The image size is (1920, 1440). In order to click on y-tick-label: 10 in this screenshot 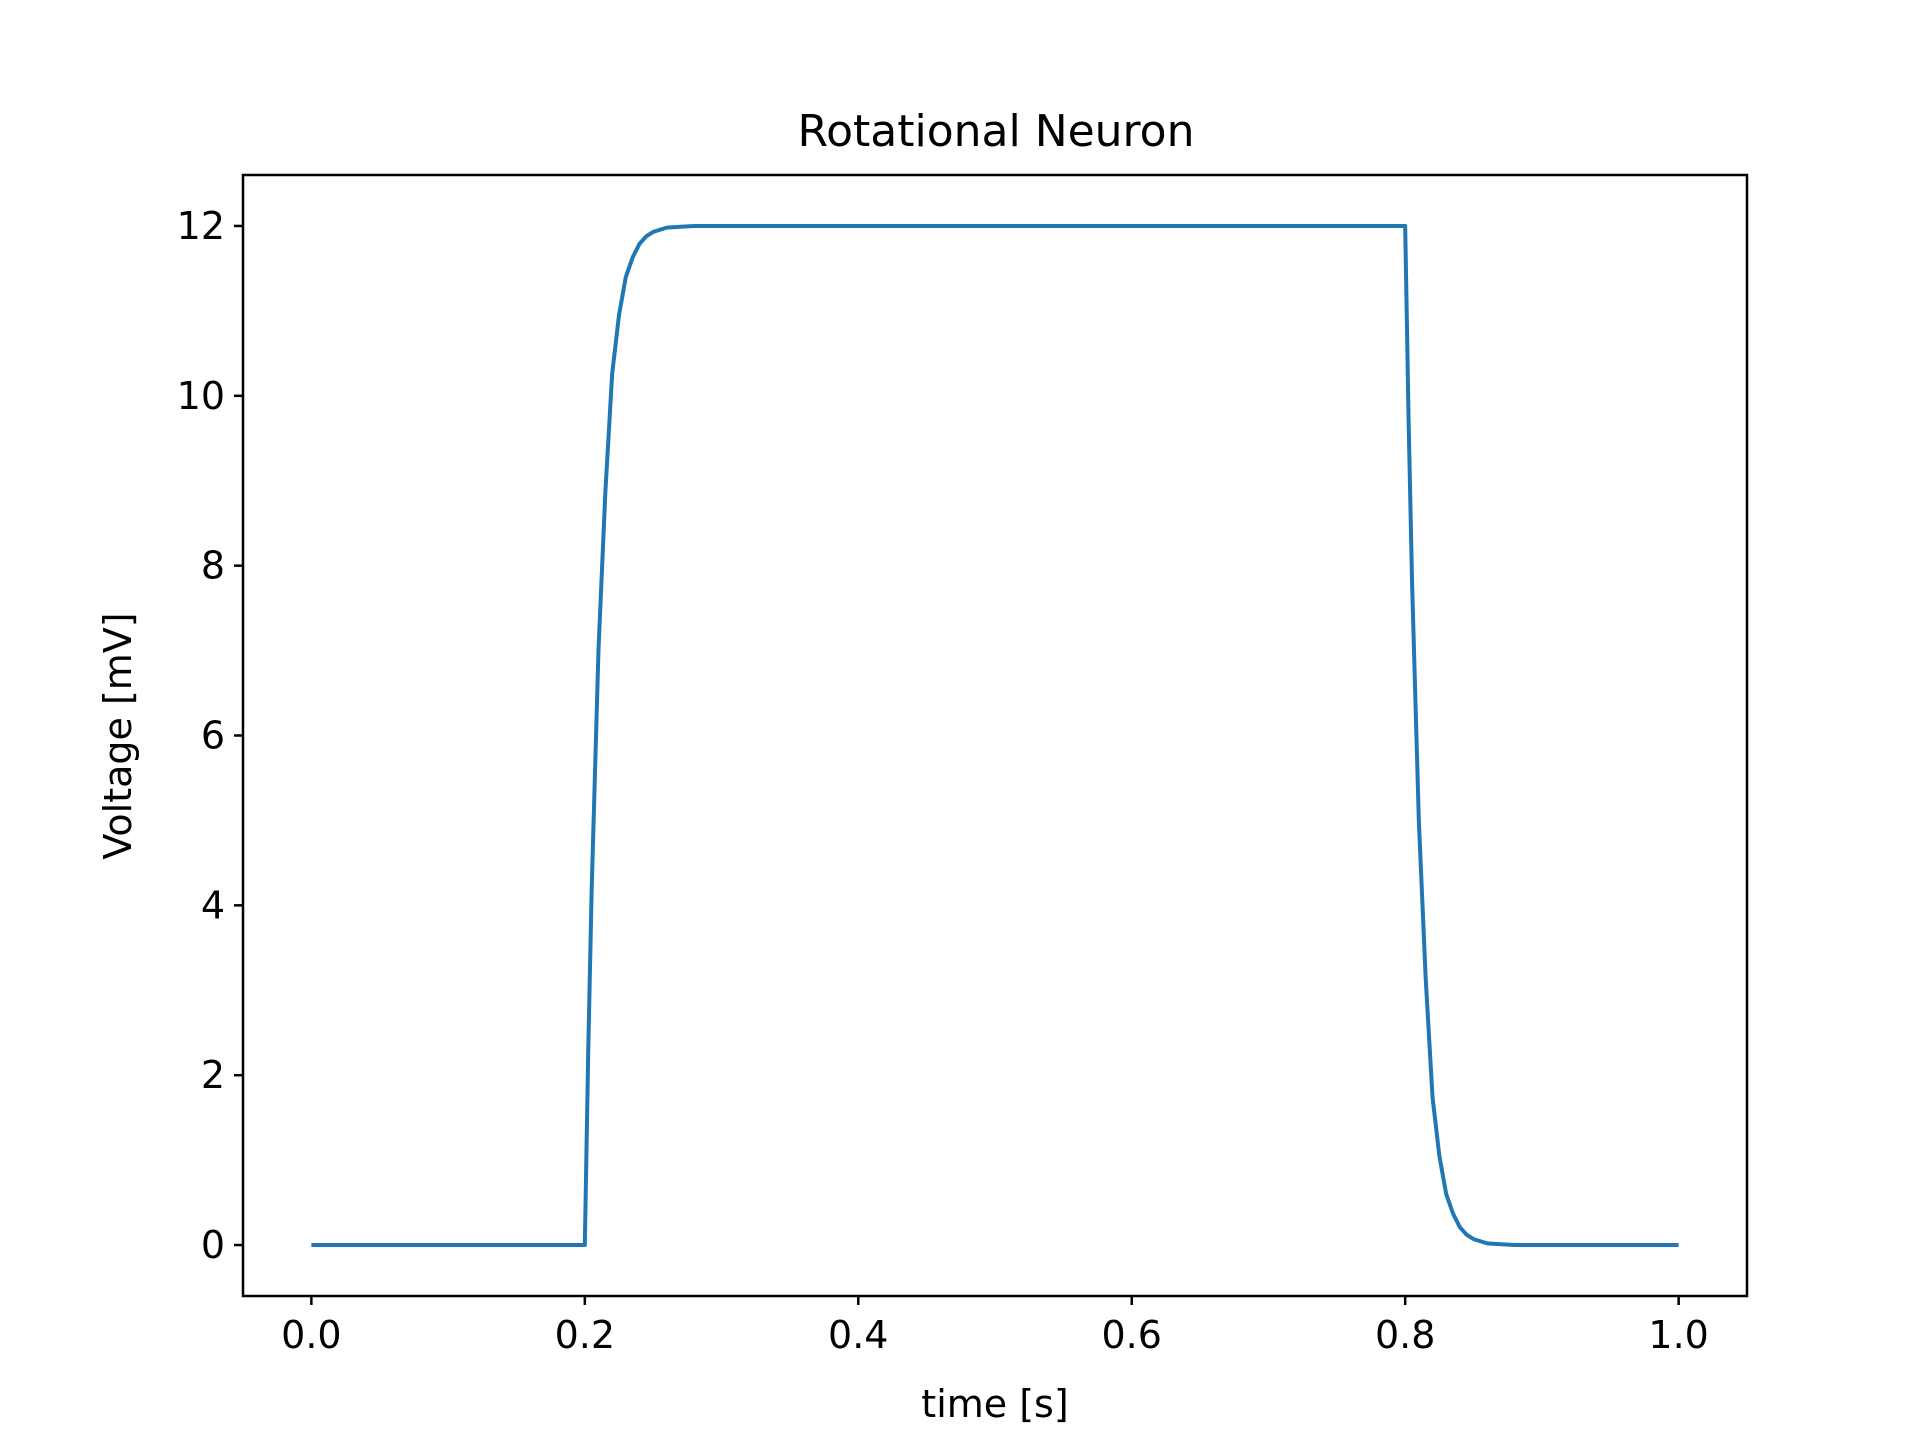, I will do `click(201, 396)`.